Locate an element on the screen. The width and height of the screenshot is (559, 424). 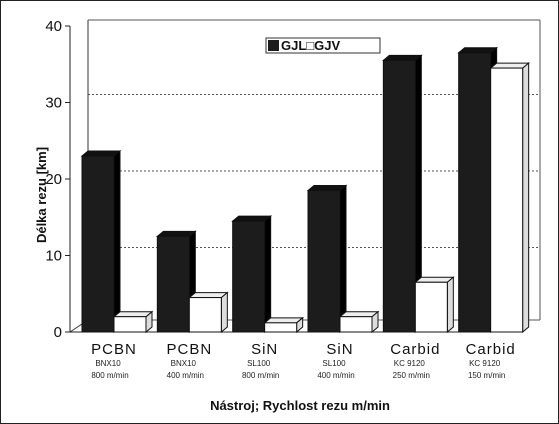
x-axis-title: Nástroj; Rychlost rezu m/min is located at coordinates (300, 405).